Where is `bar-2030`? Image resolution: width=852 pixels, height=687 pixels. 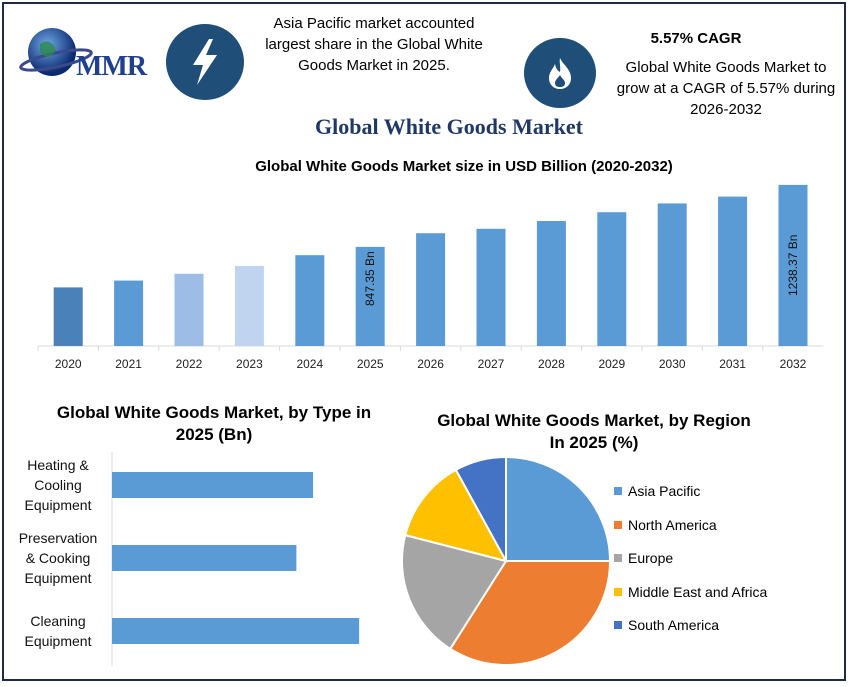 bar-2030 is located at coordinates (672, 274).